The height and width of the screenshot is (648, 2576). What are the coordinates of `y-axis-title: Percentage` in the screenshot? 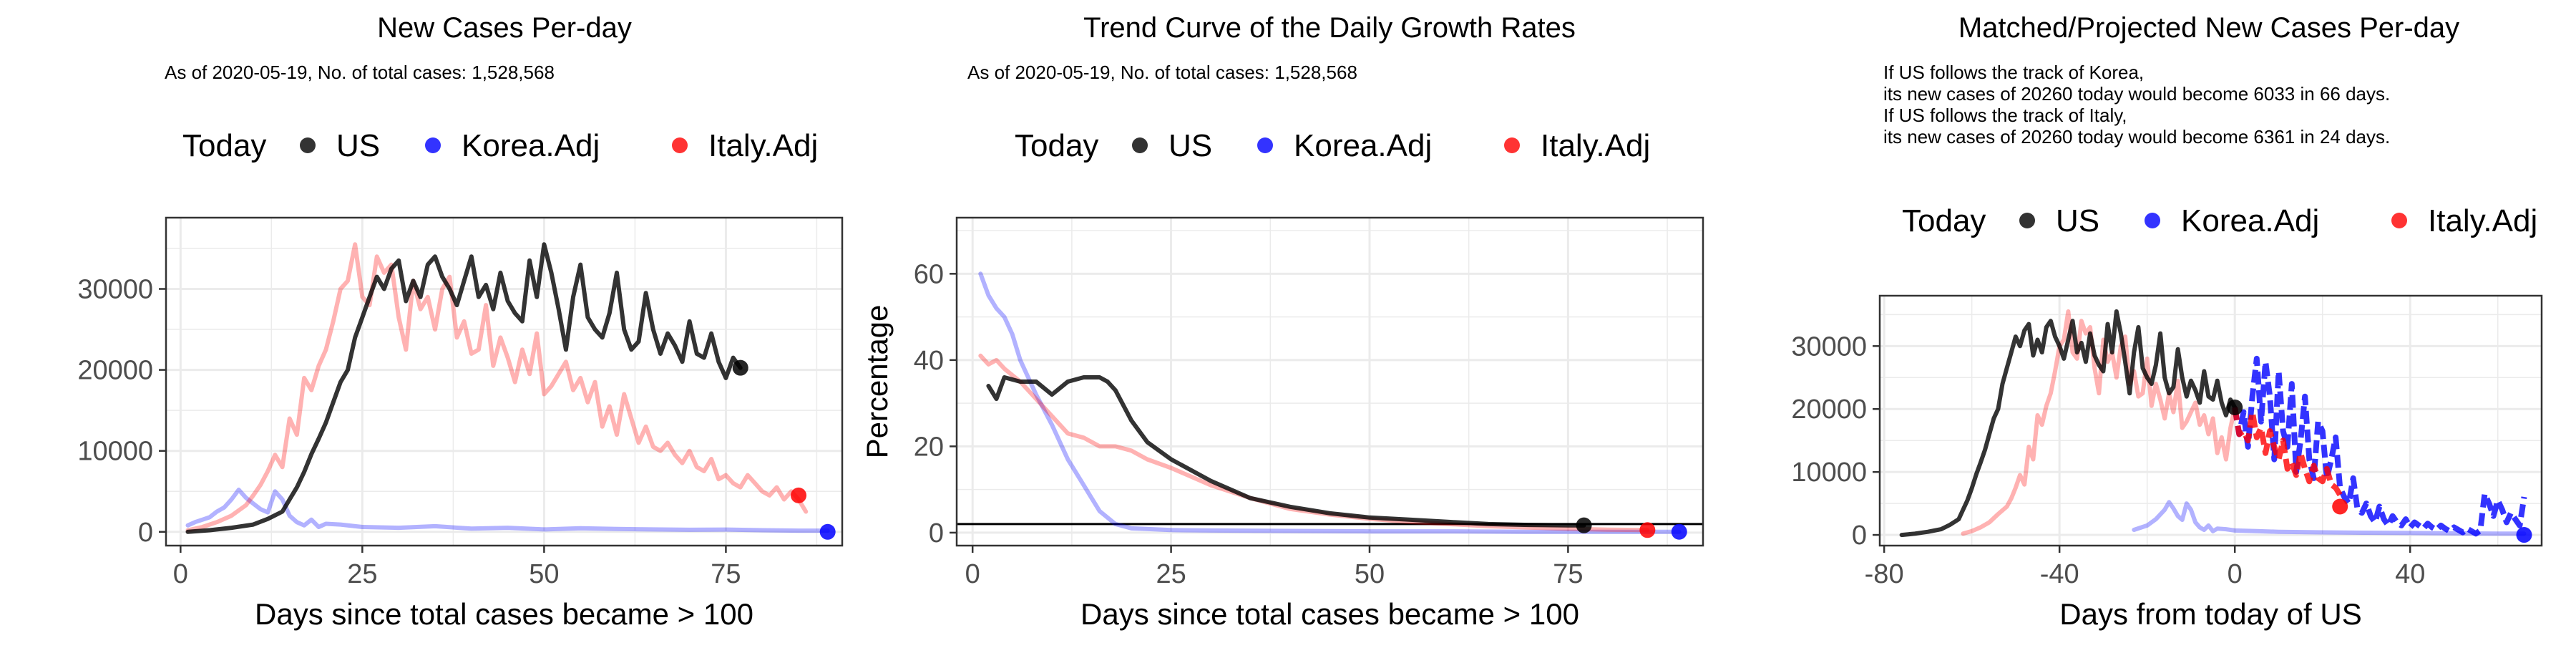 It's located at (877, 382).